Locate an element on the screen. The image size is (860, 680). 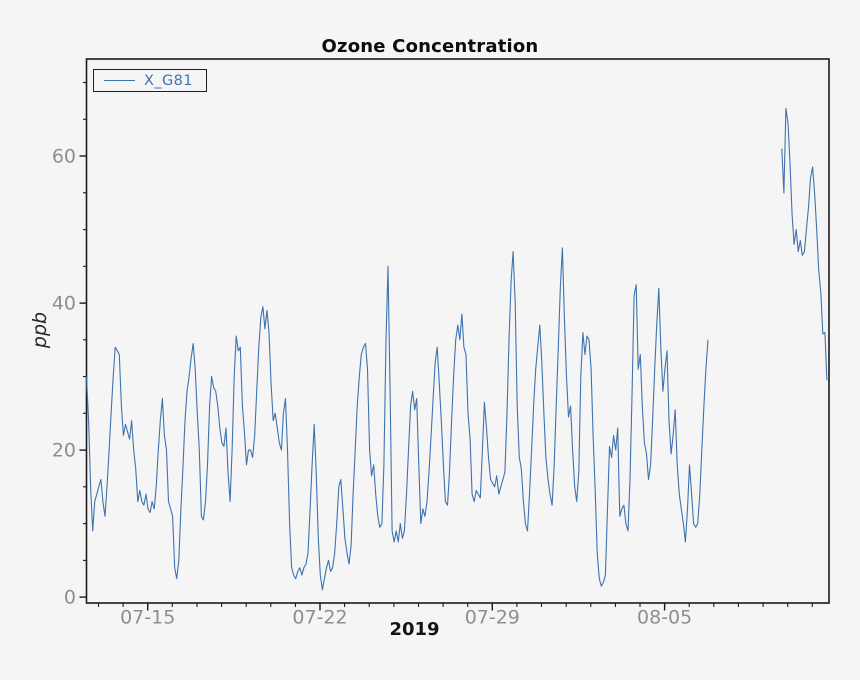
x-tick-label: 07-15 is located at coordinates (147, 618).